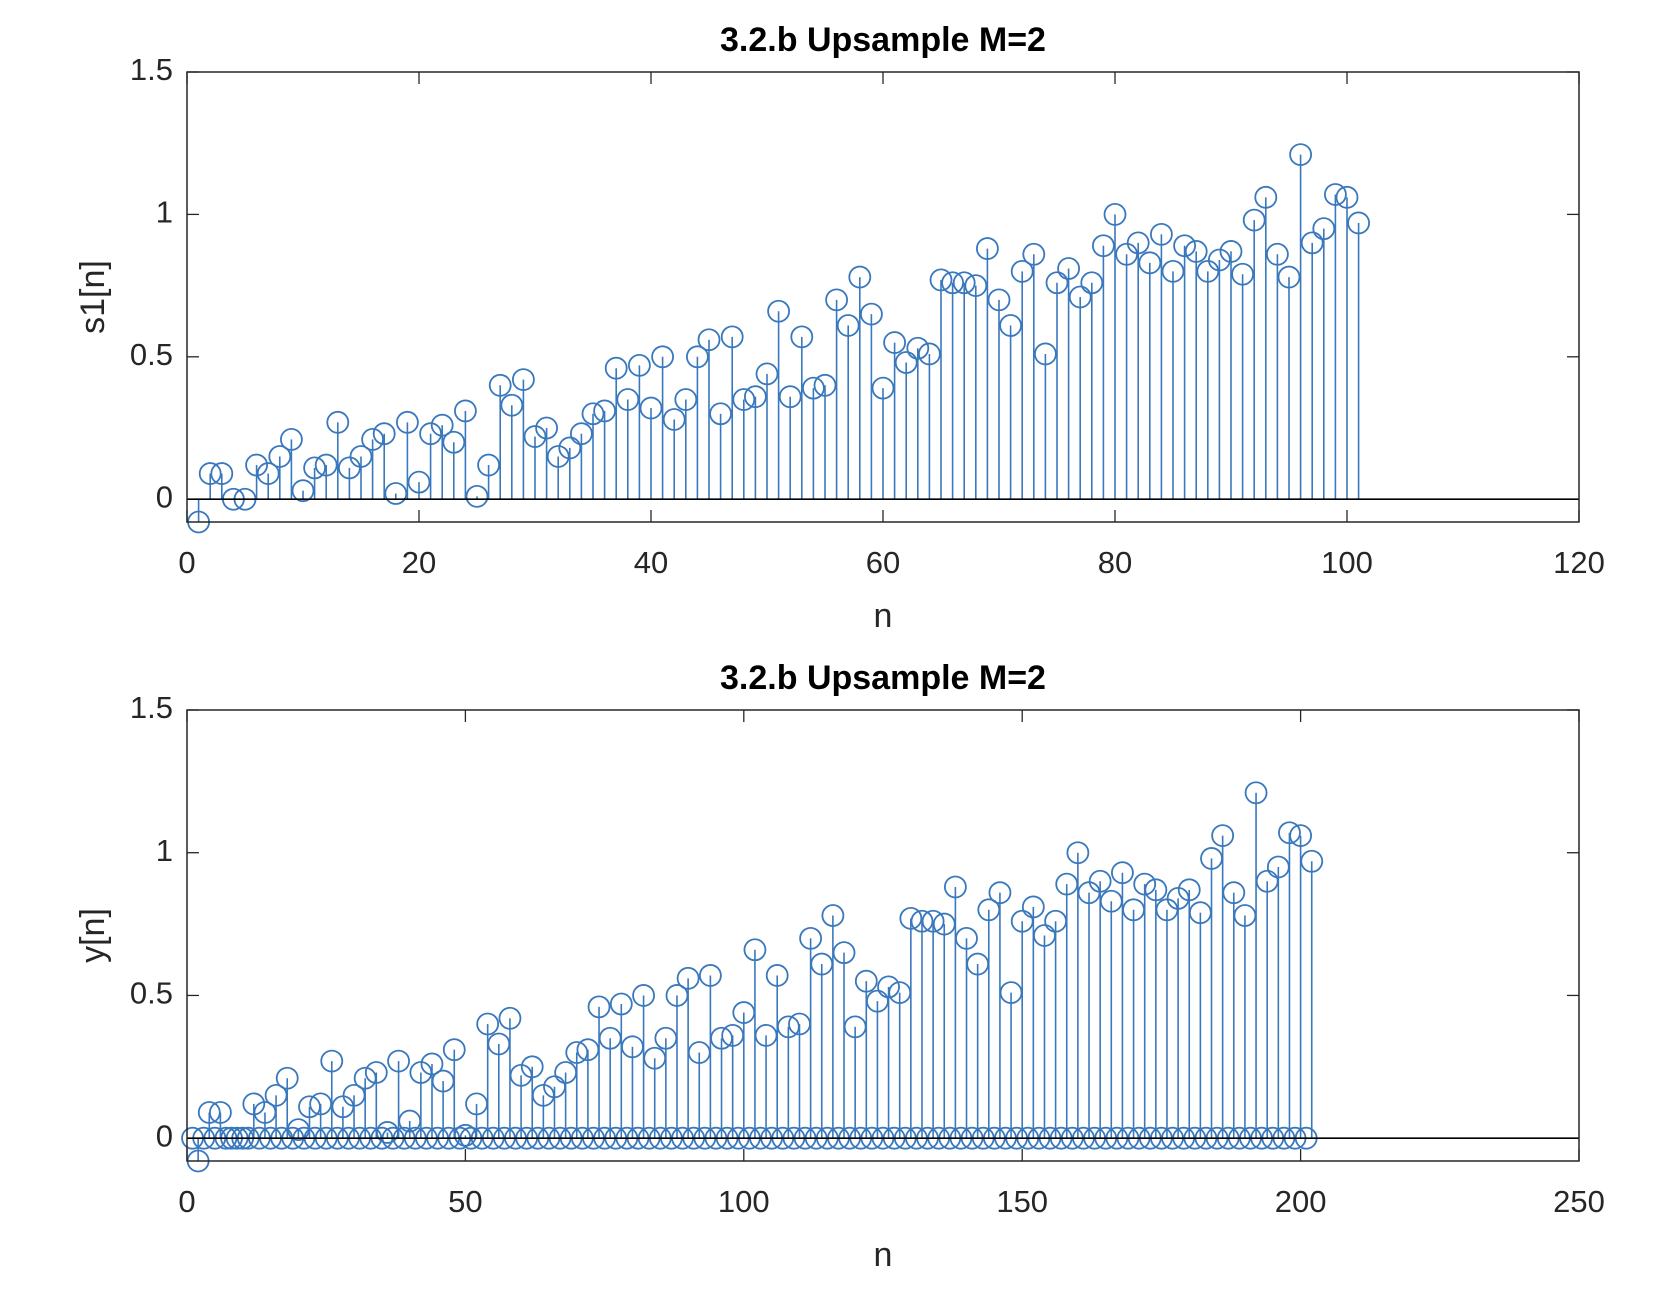 This screenshot has height=1290, width=1666. What do you see at coordinates (465, 1201) in the screenshot?
I see `x-tick-label: 50` at bounding box center [465, 1201].